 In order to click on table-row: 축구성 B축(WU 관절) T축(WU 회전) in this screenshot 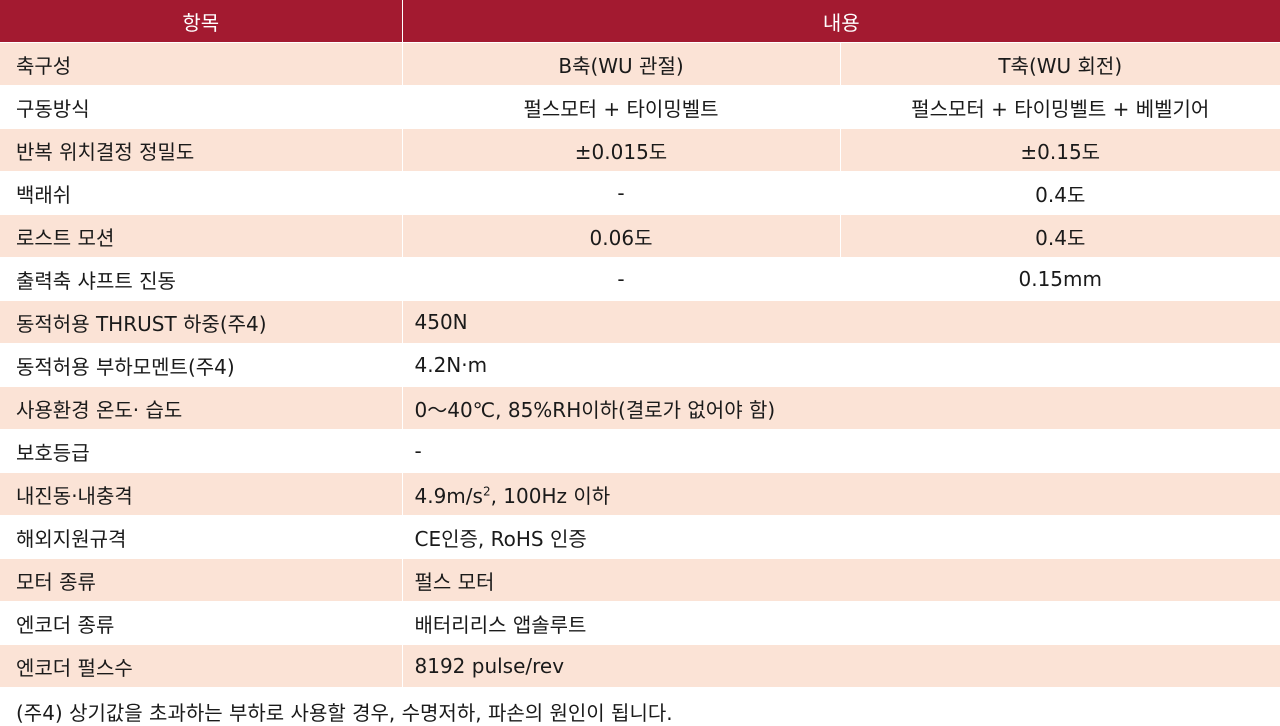, I will do `click(640, 64)`.